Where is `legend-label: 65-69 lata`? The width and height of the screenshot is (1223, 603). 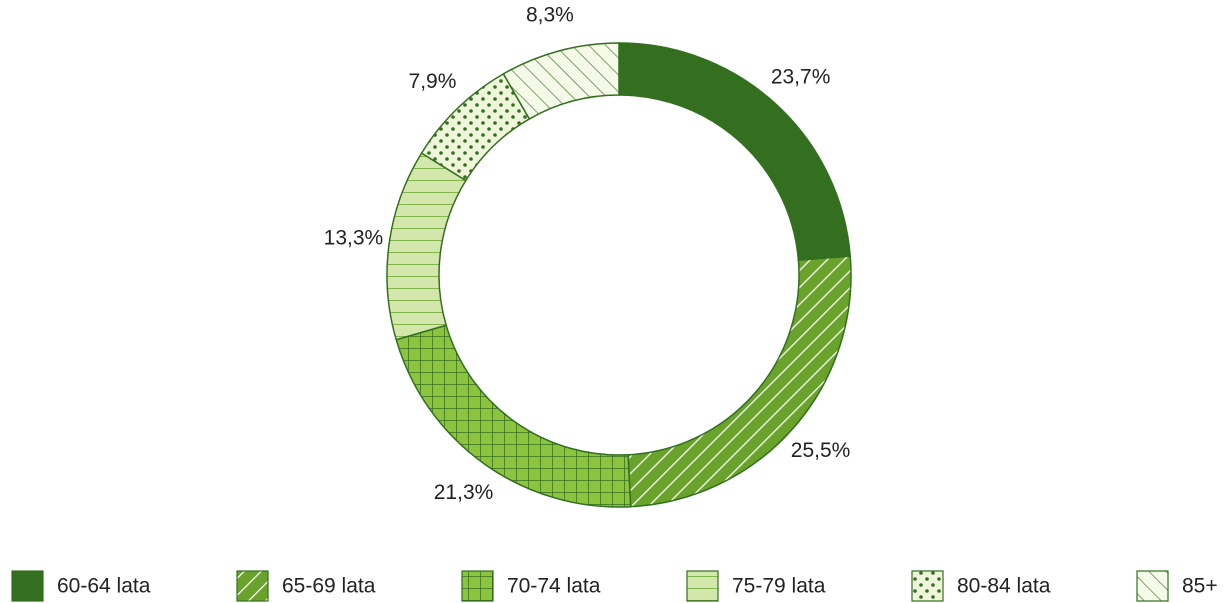
legend-label: 65-69 lata is located at coordinates (329, 586).